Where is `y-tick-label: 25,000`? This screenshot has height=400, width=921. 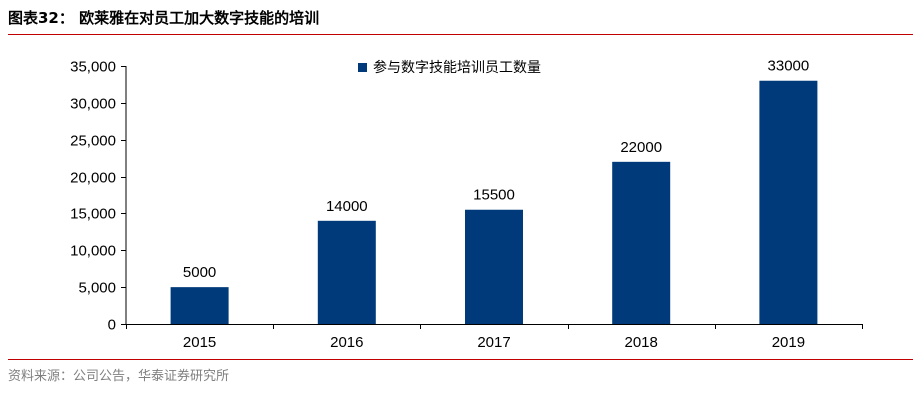
y-tick-label: 25,000 is located at coordinates (93, 141).